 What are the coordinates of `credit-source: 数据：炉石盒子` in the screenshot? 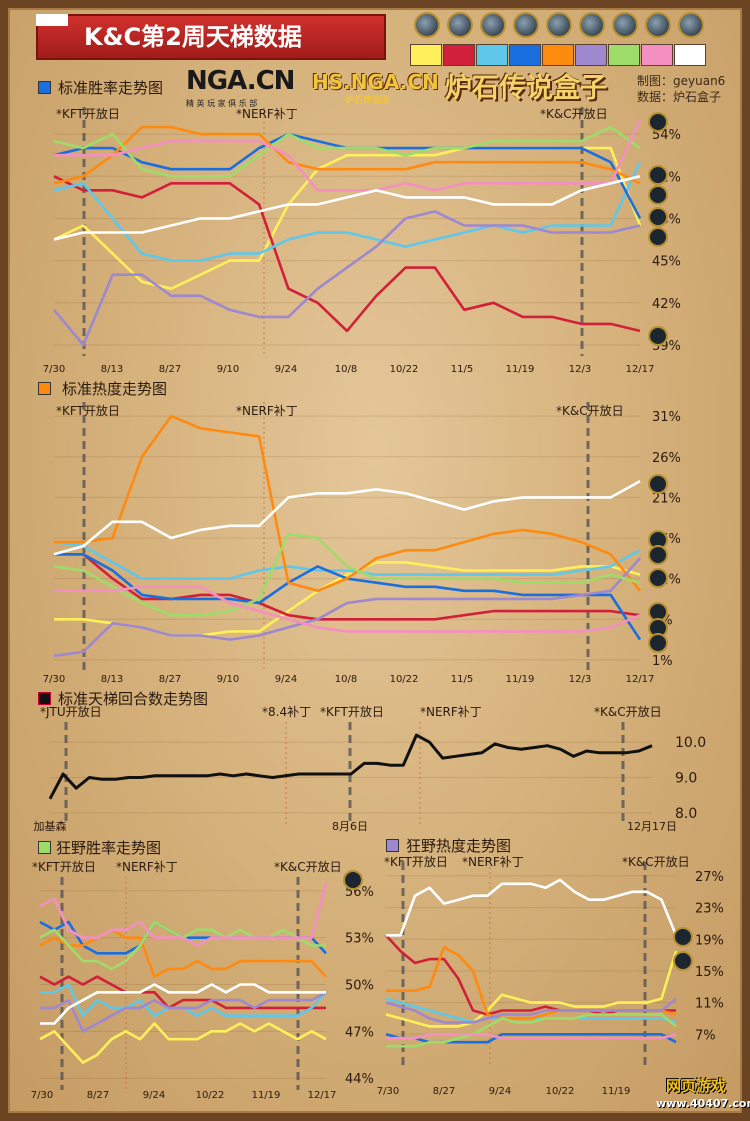 It's located at (679, 96).